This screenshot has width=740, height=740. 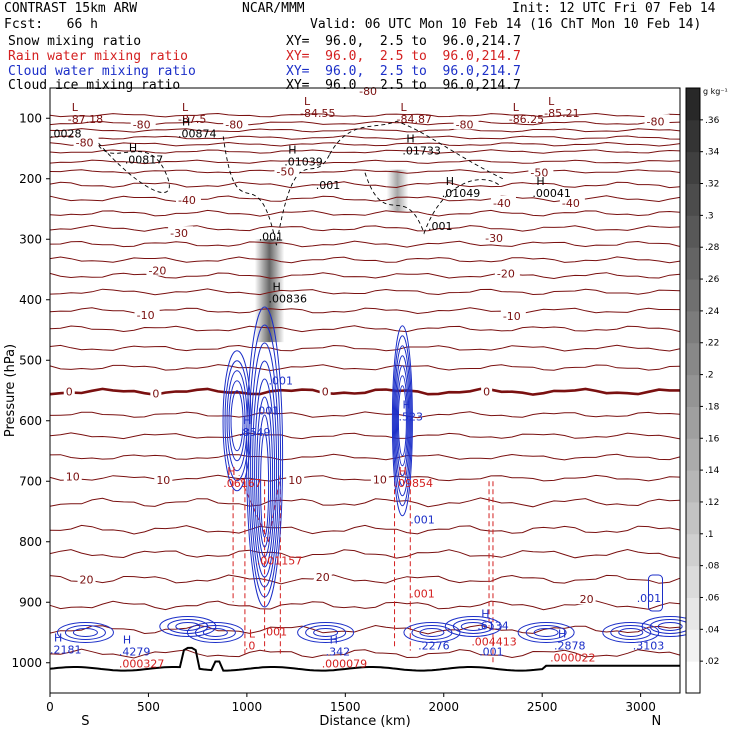 I want to click on colorbar-tick-label: .06, so click(x=712, y=598).